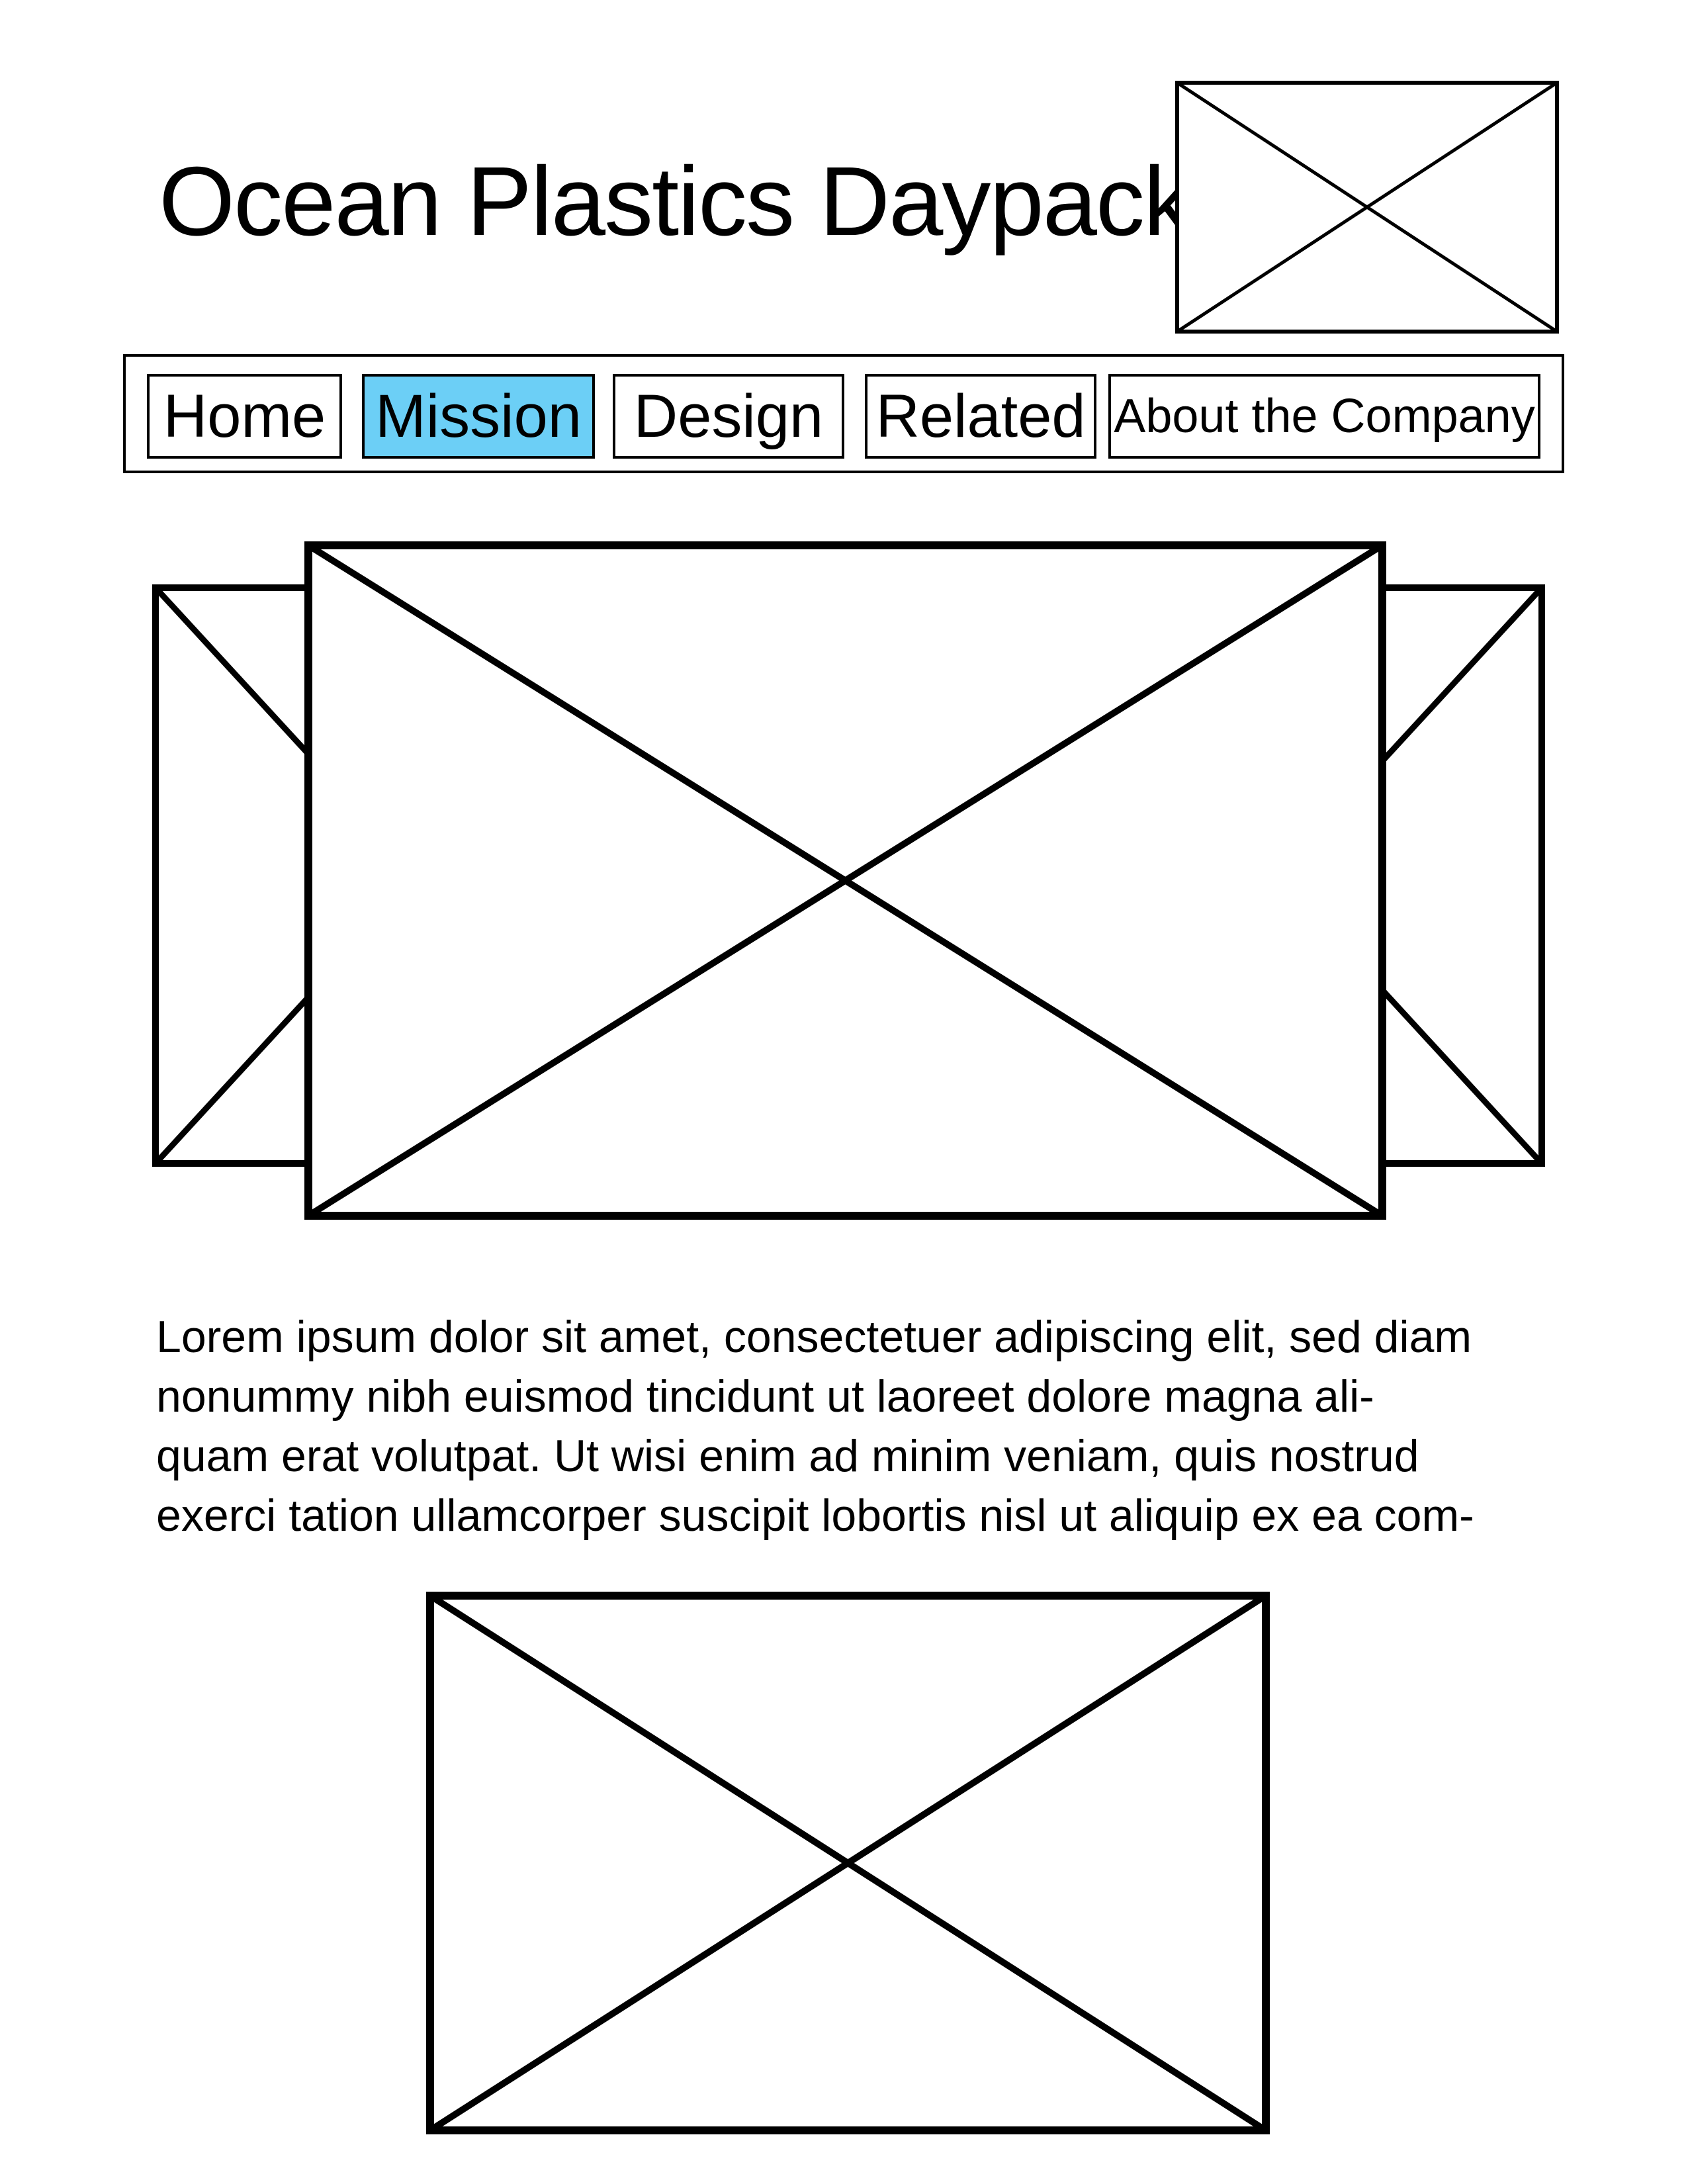 The height and width of the screenshot is (2184, 1688). I want to click on logo-image-placeholder-icon, so click(1367, 208).